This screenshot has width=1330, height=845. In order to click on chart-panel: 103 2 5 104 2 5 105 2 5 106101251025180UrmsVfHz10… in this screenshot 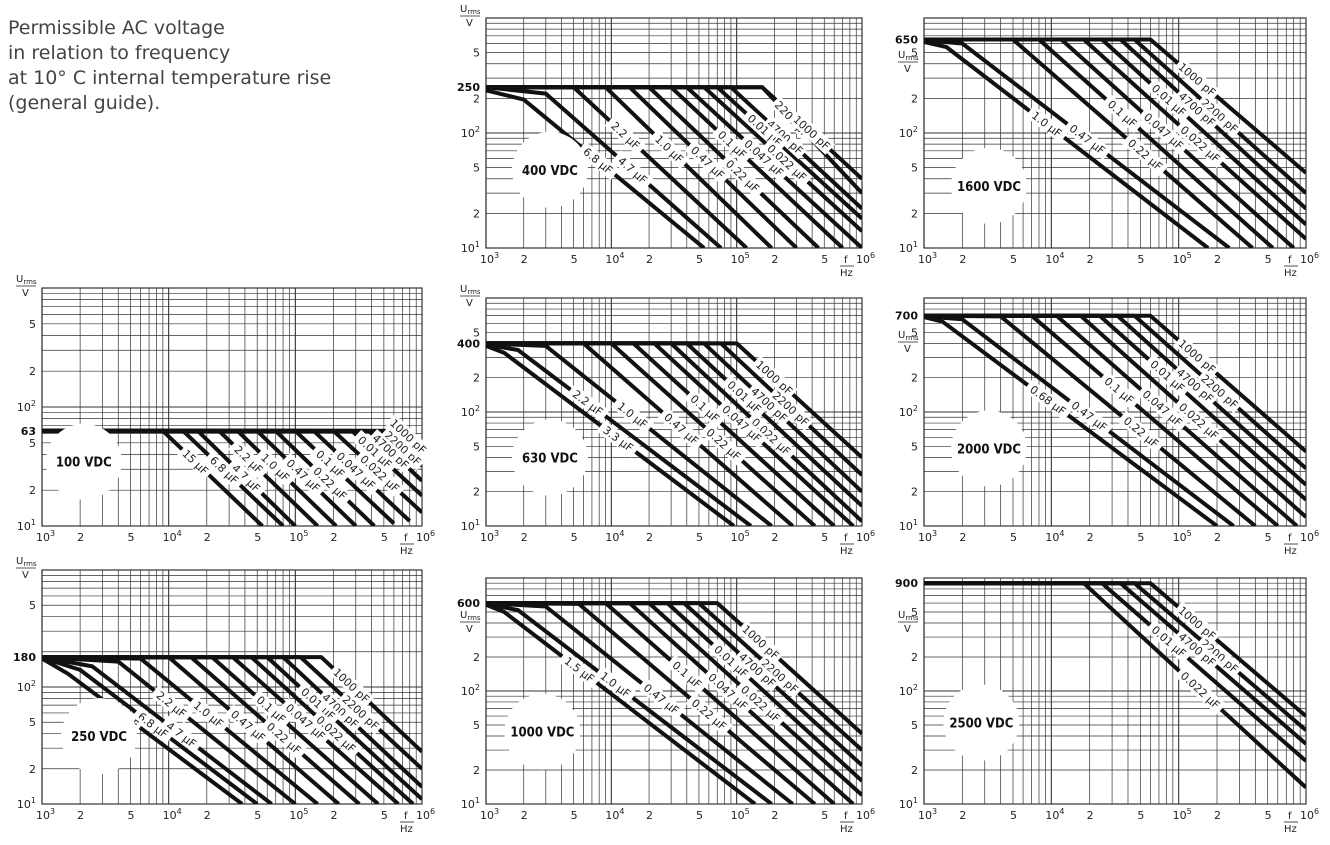, I will do `click(224, 695)`.